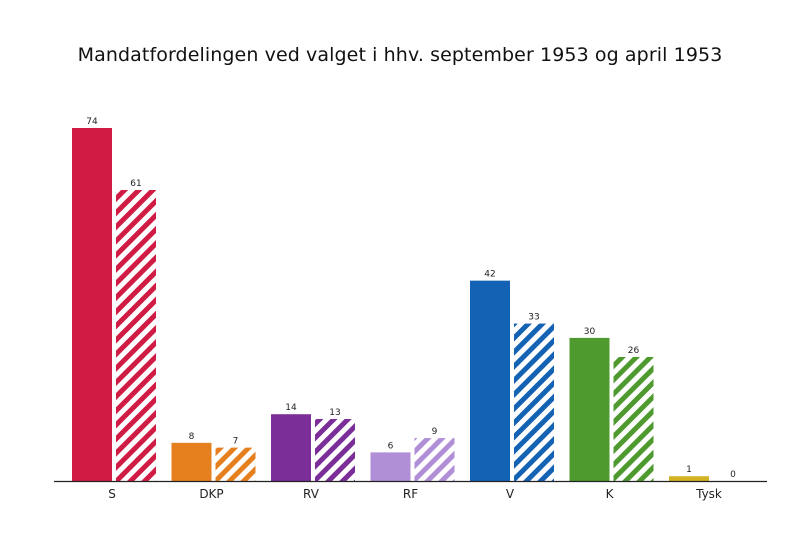  Describe the element at coordinates (435, 432) in the screenshot. I see `data-label-rf-hatched: 9` at that location.